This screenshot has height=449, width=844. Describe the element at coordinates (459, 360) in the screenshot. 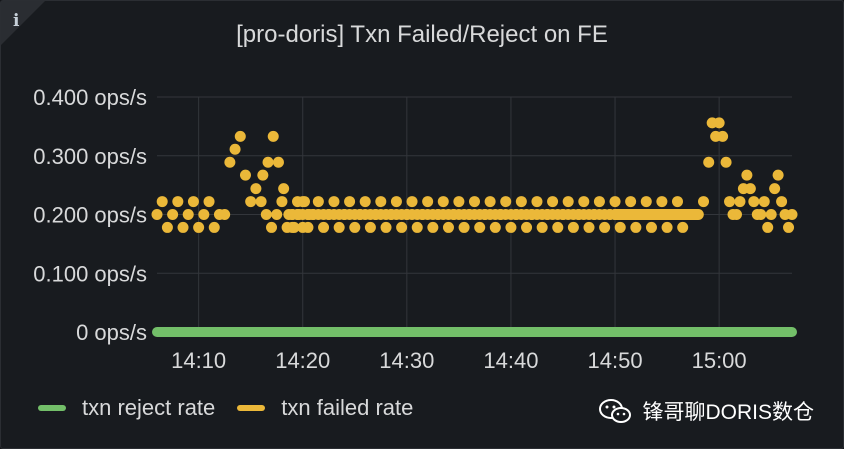

I see `x-axis-ticks: 14:10 14:20 14:30 14:40 14:50 15:00` at that location.